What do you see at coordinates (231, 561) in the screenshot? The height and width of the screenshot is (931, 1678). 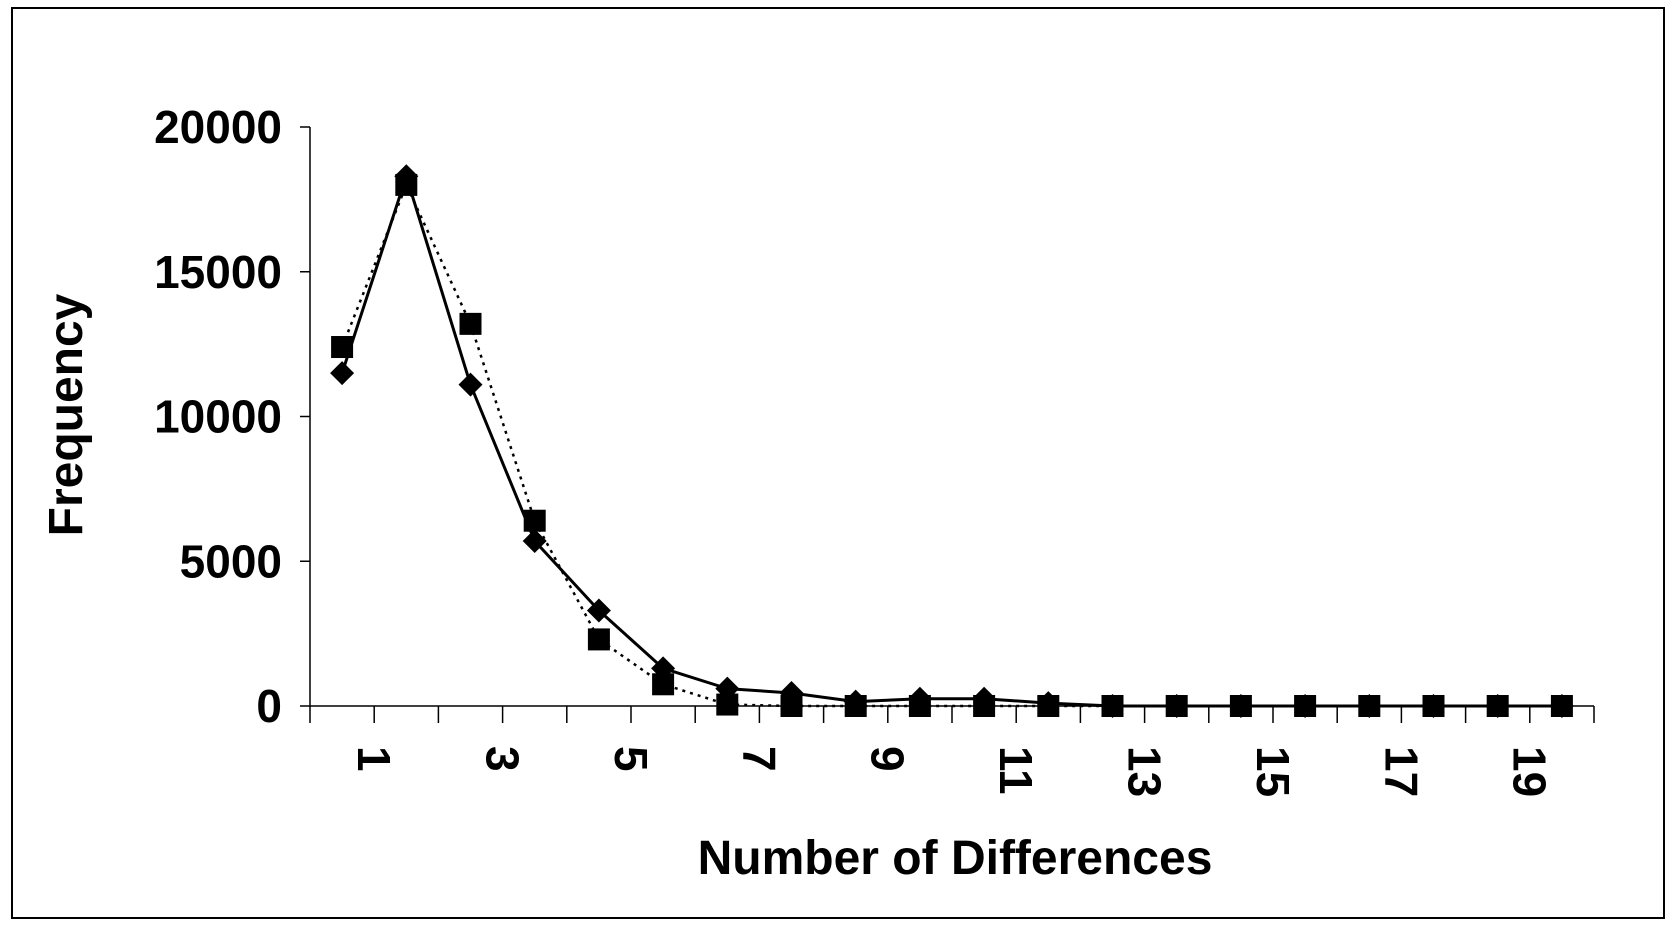 I see `y-tick-label: 5000` at bounding box center [231, 561].